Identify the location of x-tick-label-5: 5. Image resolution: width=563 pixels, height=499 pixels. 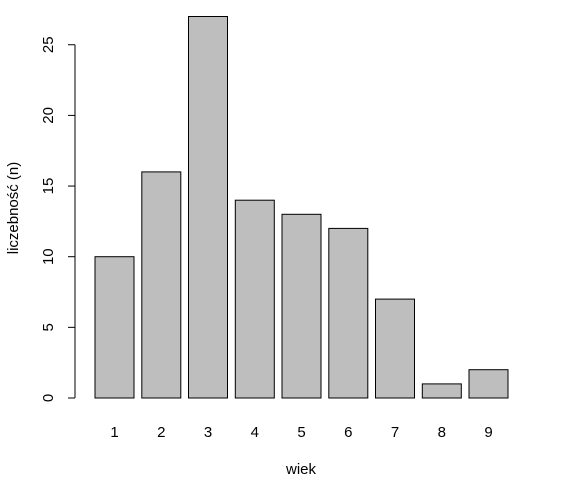
(301, 432).